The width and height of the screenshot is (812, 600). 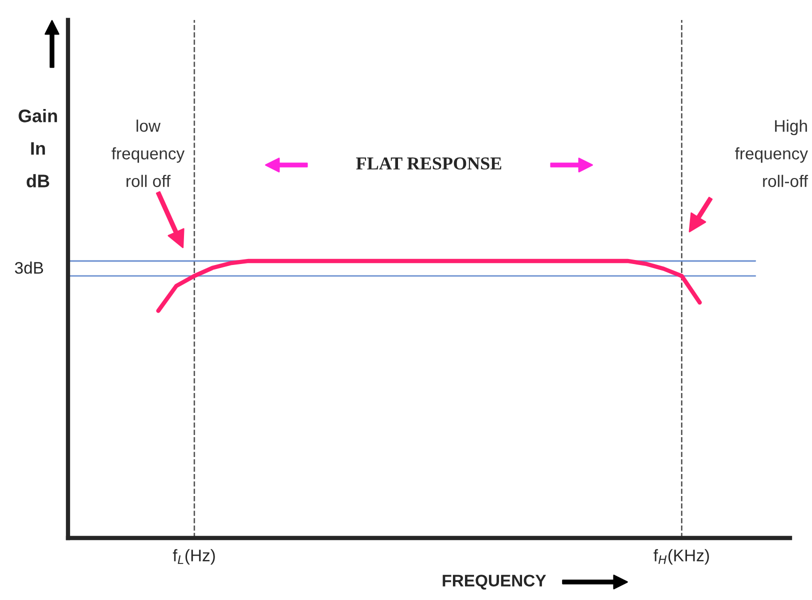 I want to click on text: High frequency roll-off, so click(x=771, y=154).